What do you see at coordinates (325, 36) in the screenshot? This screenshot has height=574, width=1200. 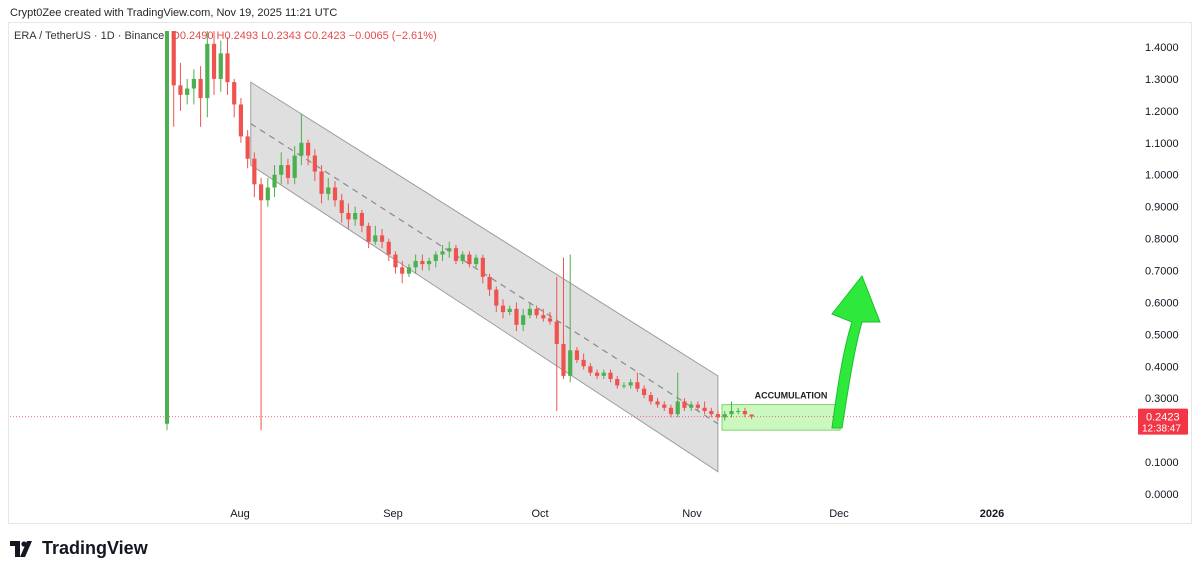 I see `legend-close: C0.2423` at bounding box center [325, 36].